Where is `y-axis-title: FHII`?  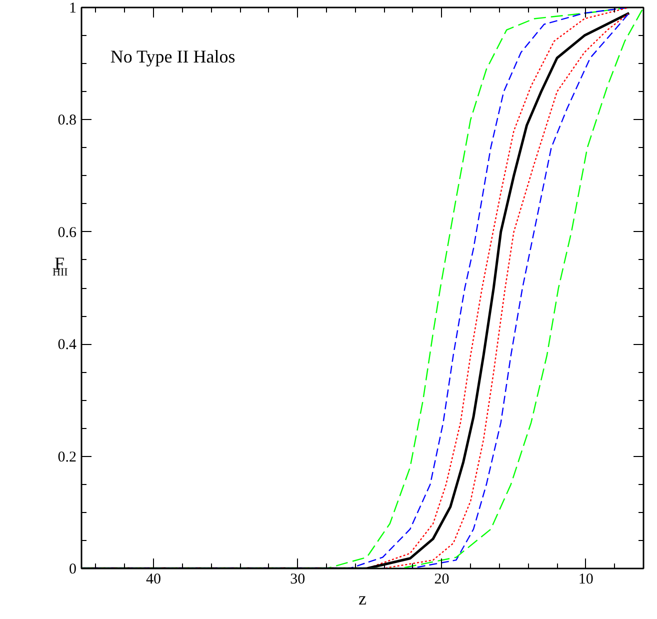 y-axis-title: FHII is located at coordinates (60, 266).